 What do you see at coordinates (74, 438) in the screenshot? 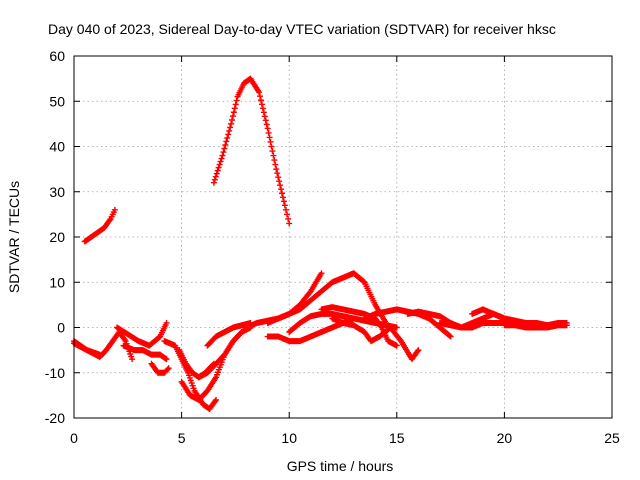
I see `x-tick-label: 0` at bounding box center [74, 438].